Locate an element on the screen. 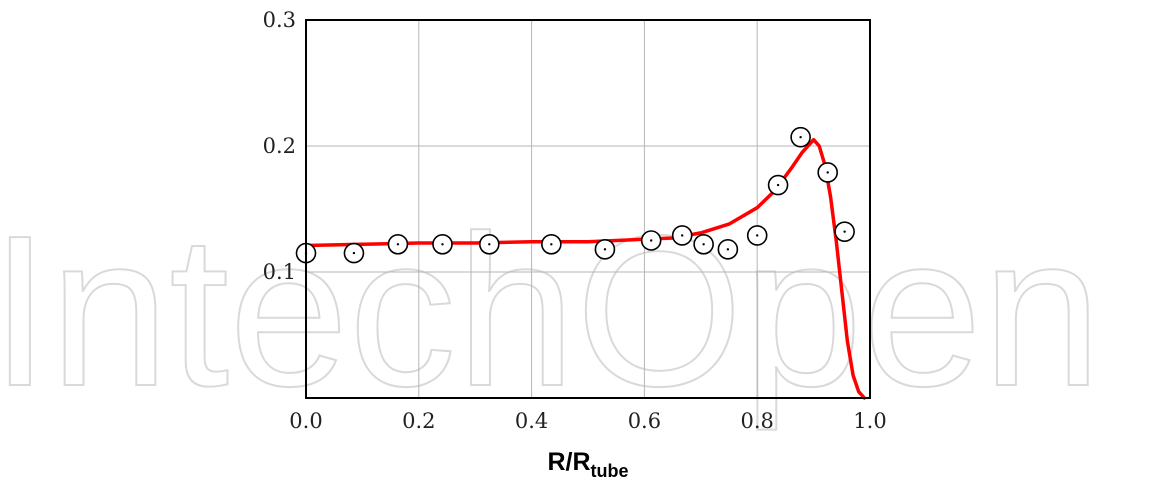 Image resolution: width=1149 pixels, height=487 pixels. x-axis-title-subscript: tube is located at coordinates (610, 471).